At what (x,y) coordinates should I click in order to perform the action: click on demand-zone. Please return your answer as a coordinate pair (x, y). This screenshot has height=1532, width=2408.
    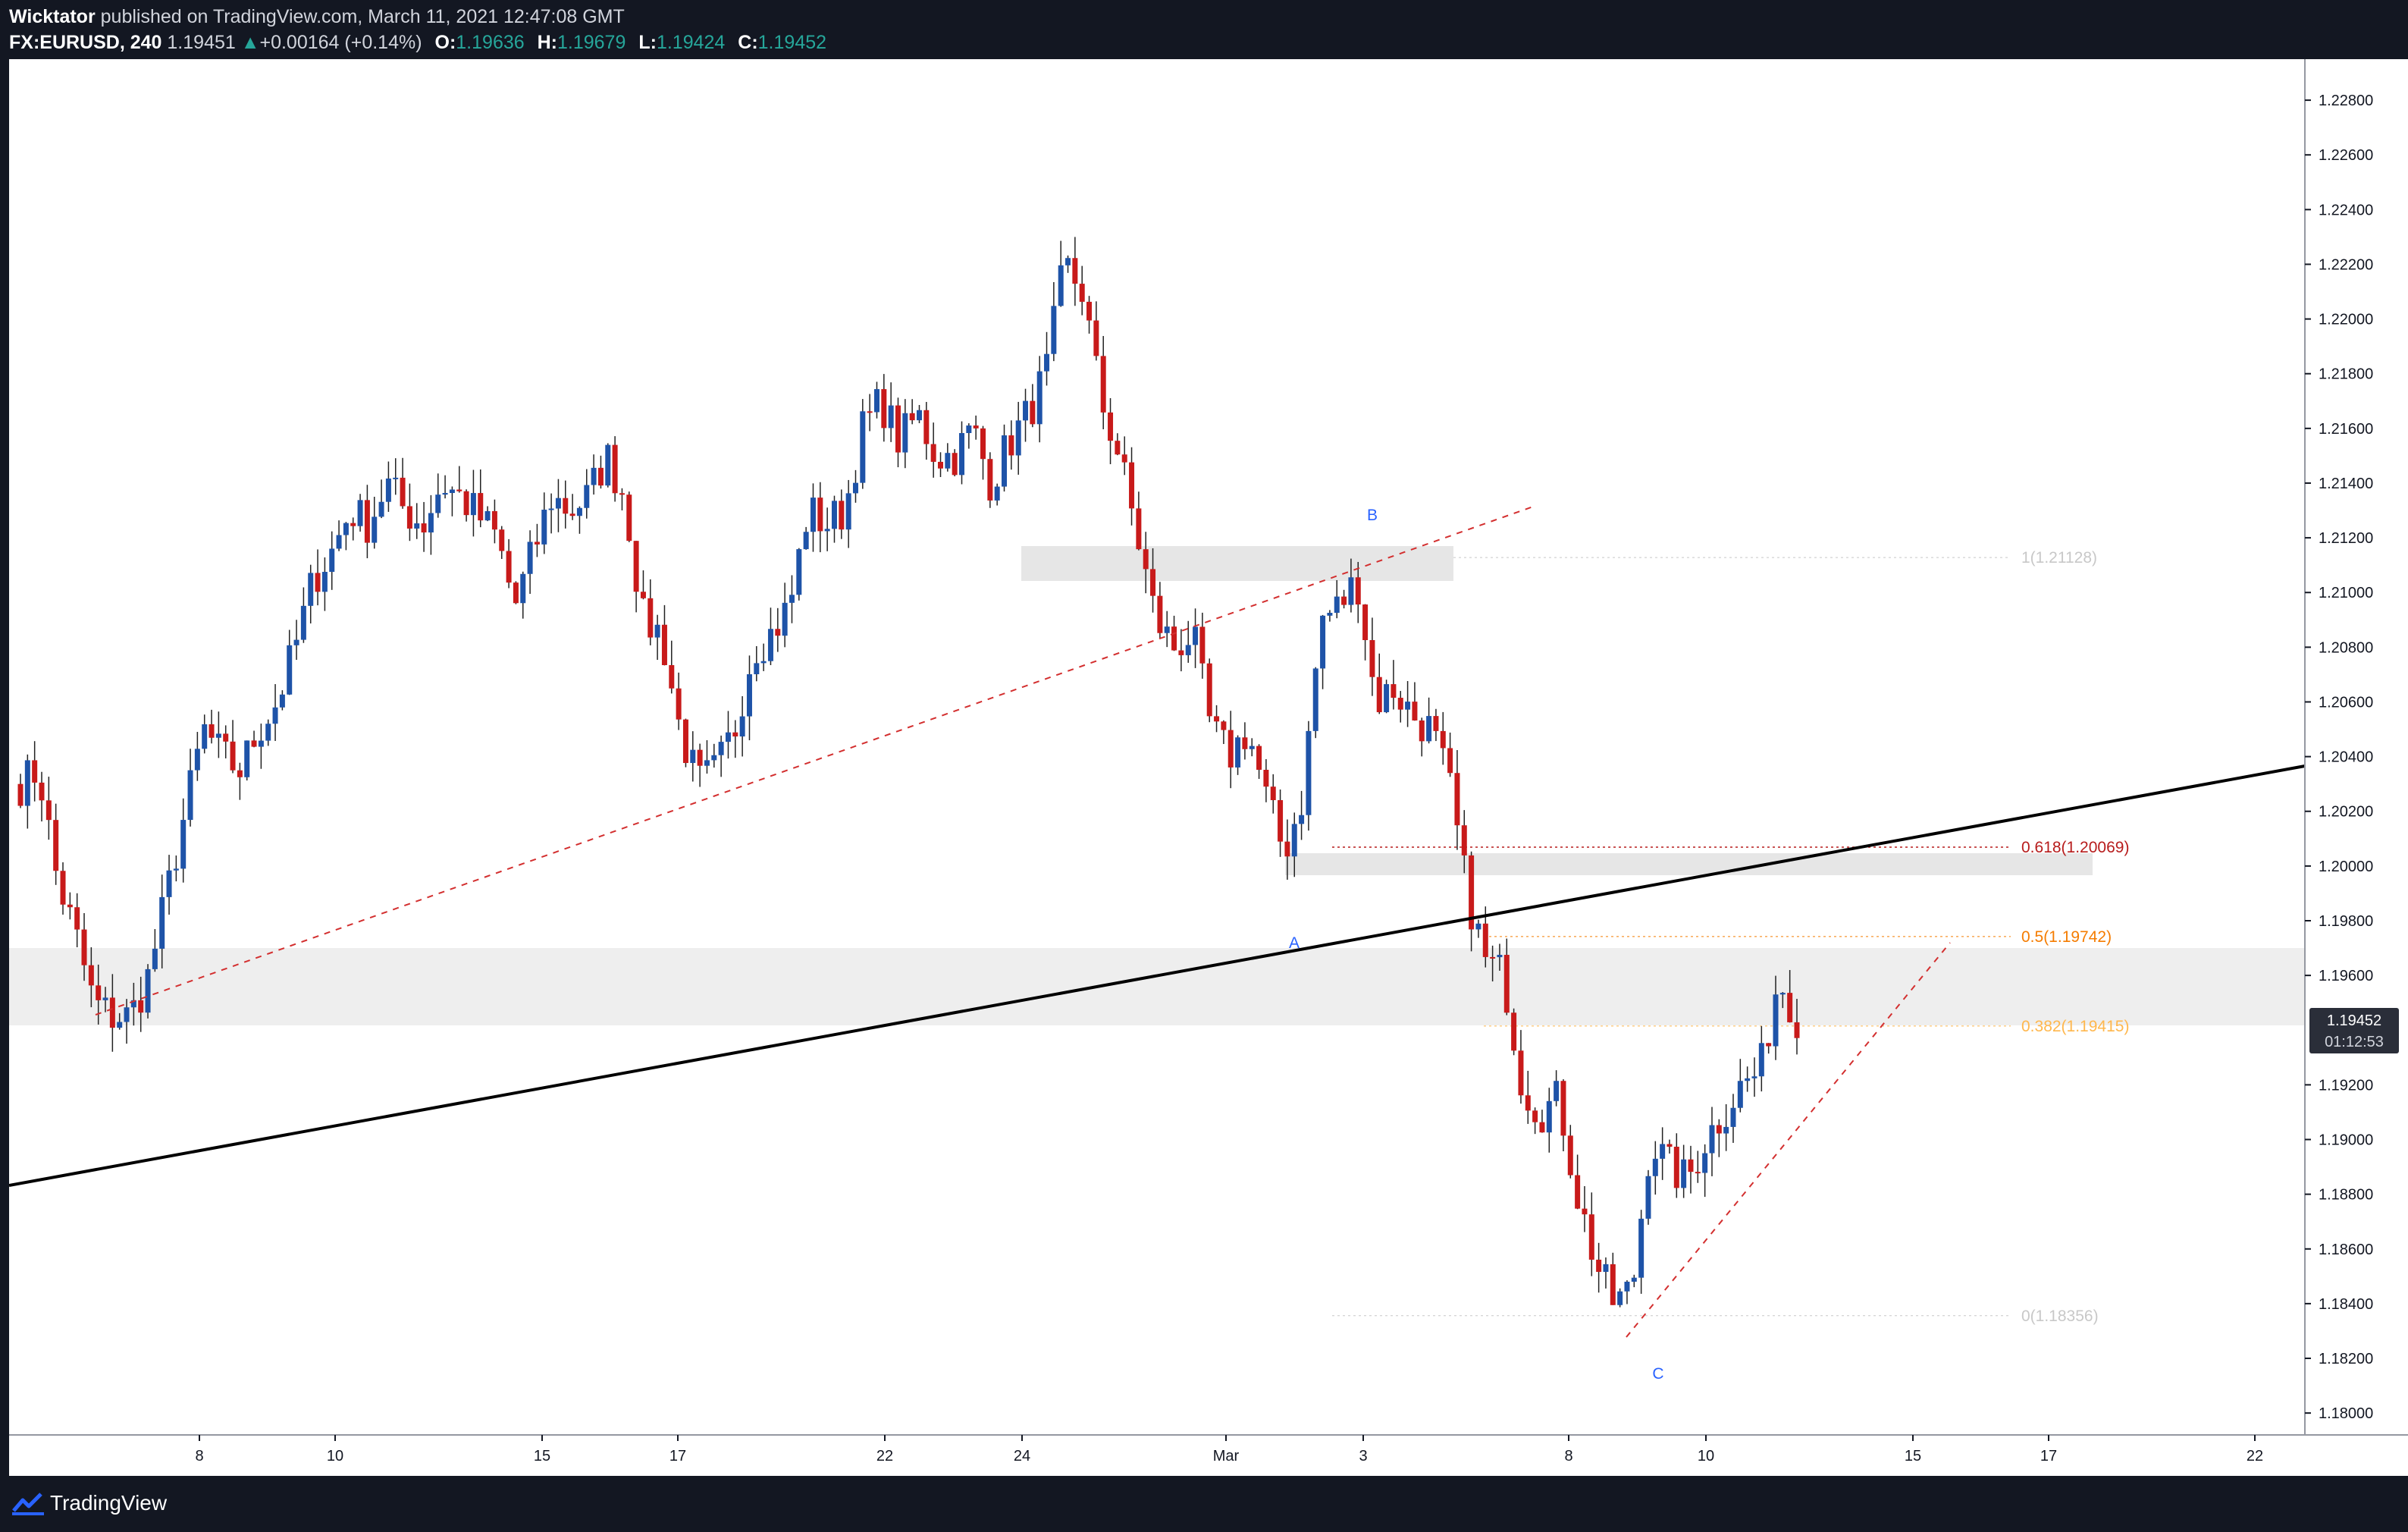
    Looking at the image, I should click on (1157, 986).